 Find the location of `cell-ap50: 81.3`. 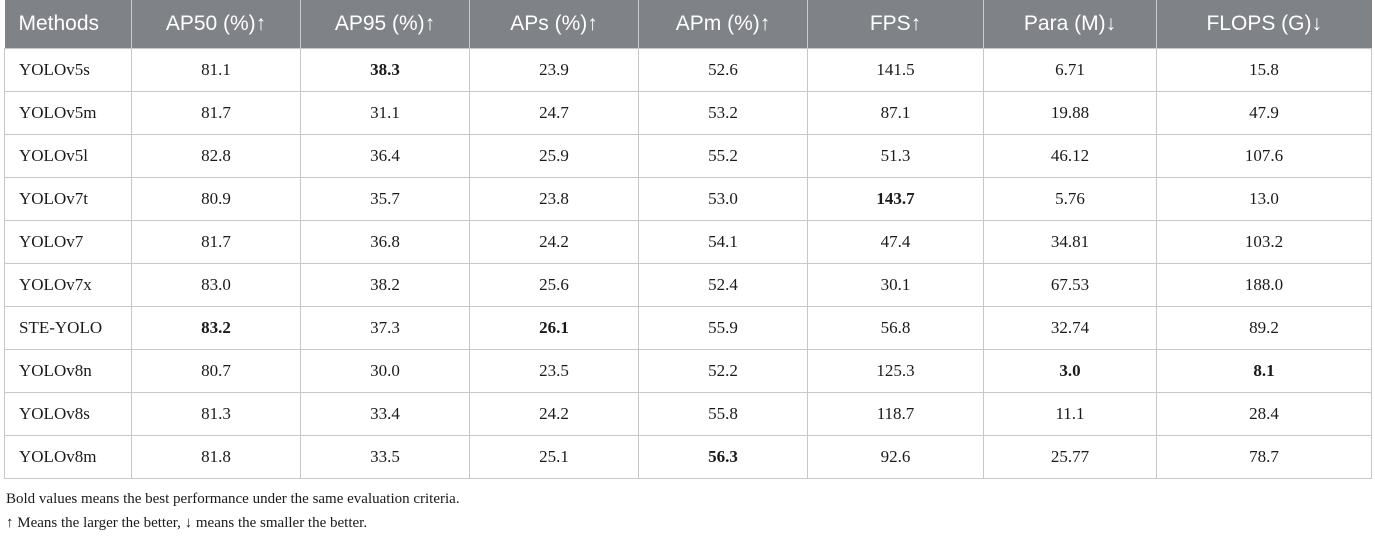

cell-ap50: 81.3 is located at coordinates (216, 414).